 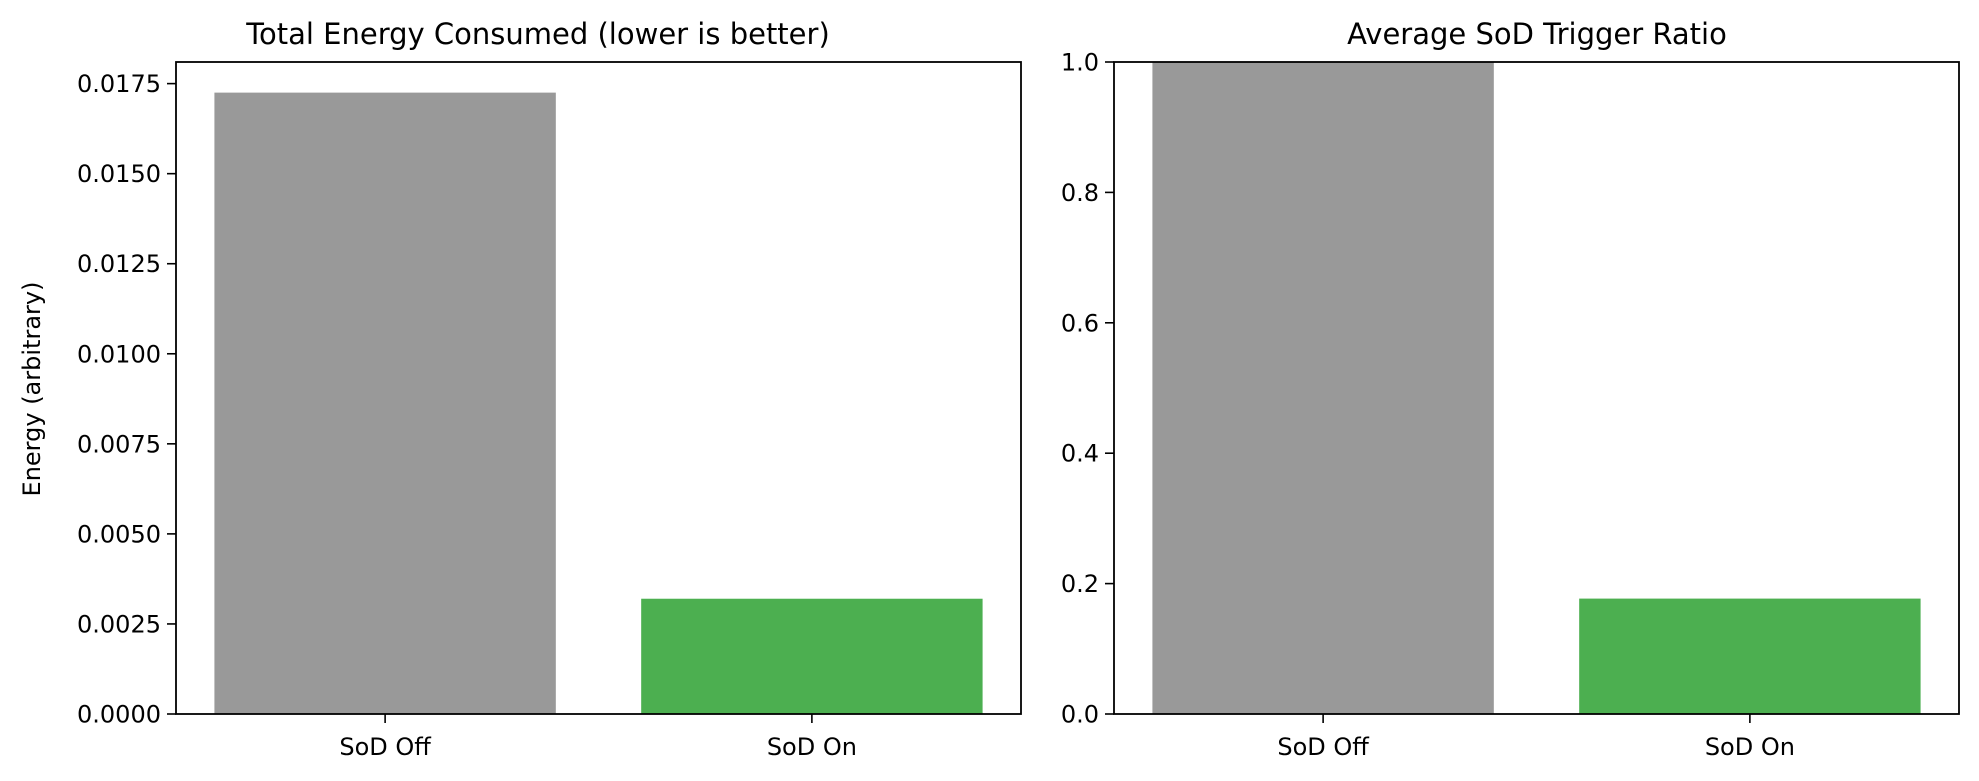 What do you see at coordinates (812, 747) in the screenshot?
I see `energy-chart-xtick-label: SoD On` at bounding box center [812, 747].